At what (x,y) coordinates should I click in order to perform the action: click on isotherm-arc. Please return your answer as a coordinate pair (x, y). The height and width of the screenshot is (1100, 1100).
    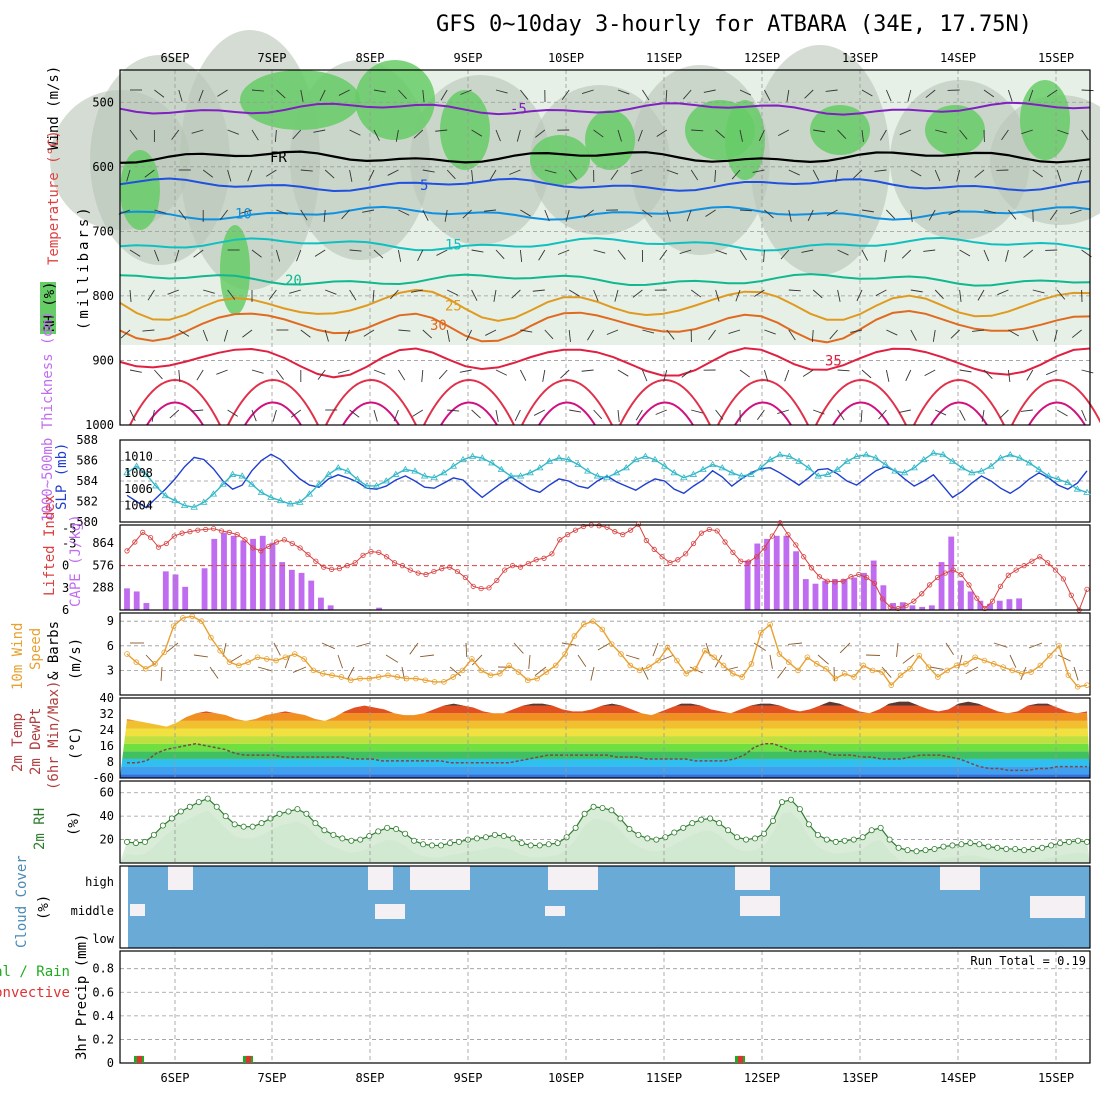
    Looking at the image, I should click on (371, 402).